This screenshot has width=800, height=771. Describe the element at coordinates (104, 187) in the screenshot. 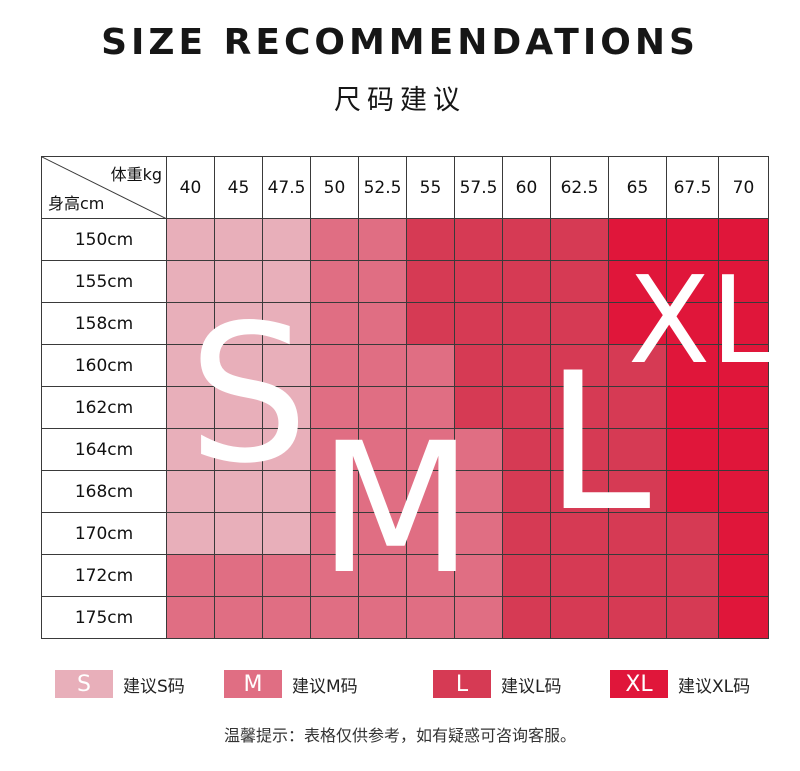

I see `diagonal-line` at that location.